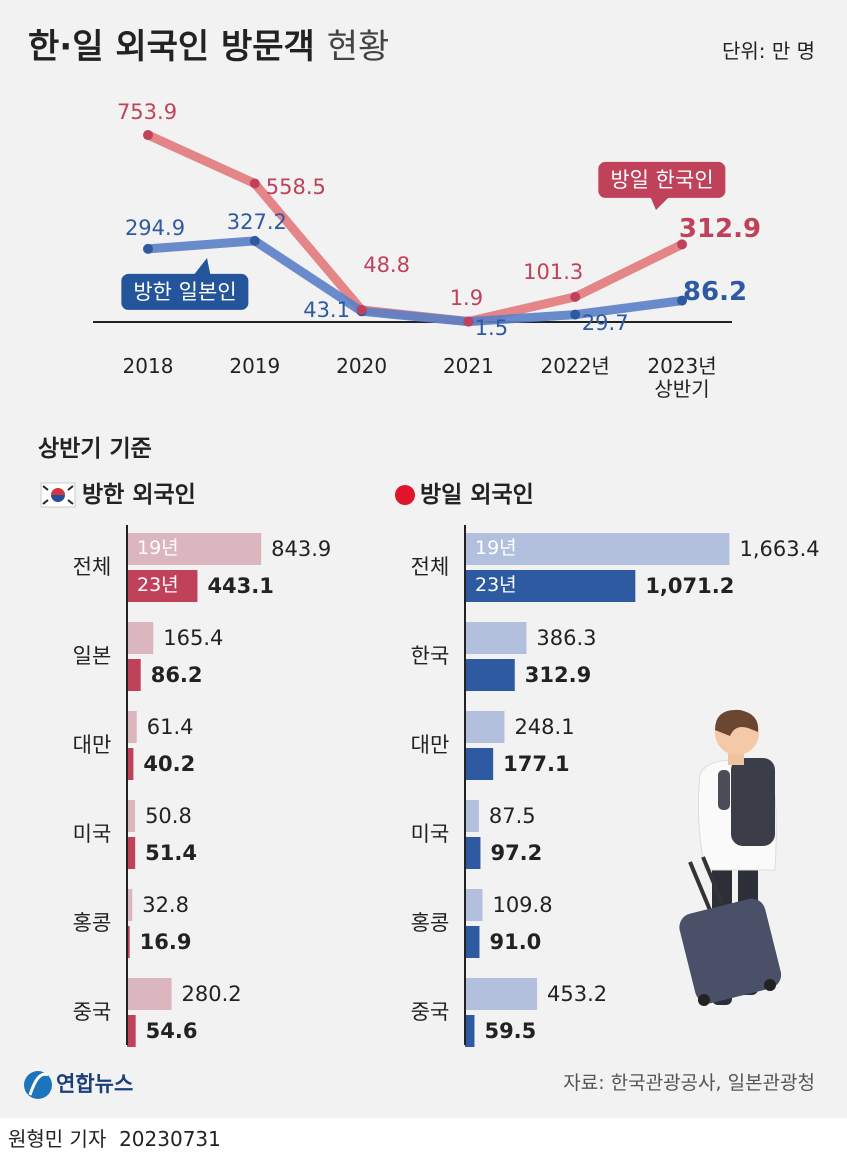  I want to click on byline: 원형민 기자 20230731, so click(114, 1139).